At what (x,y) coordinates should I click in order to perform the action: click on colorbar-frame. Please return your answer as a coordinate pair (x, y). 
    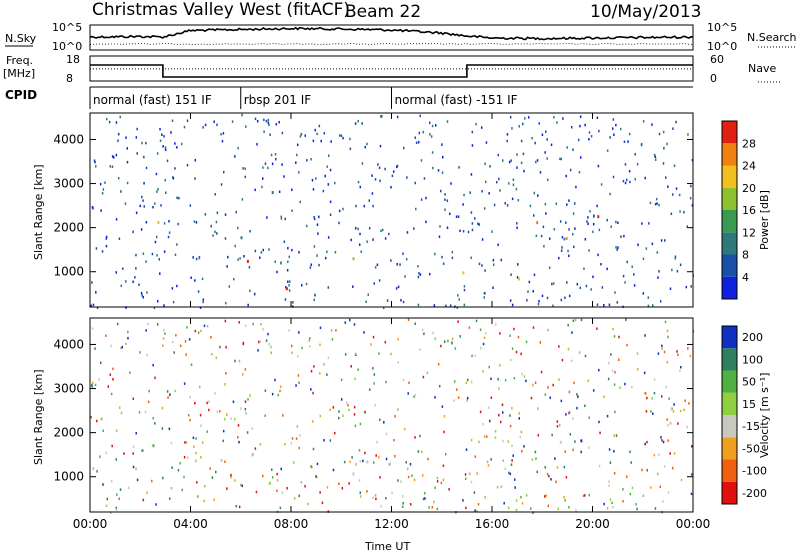
    Looking at the image, I should click on (729, 210).